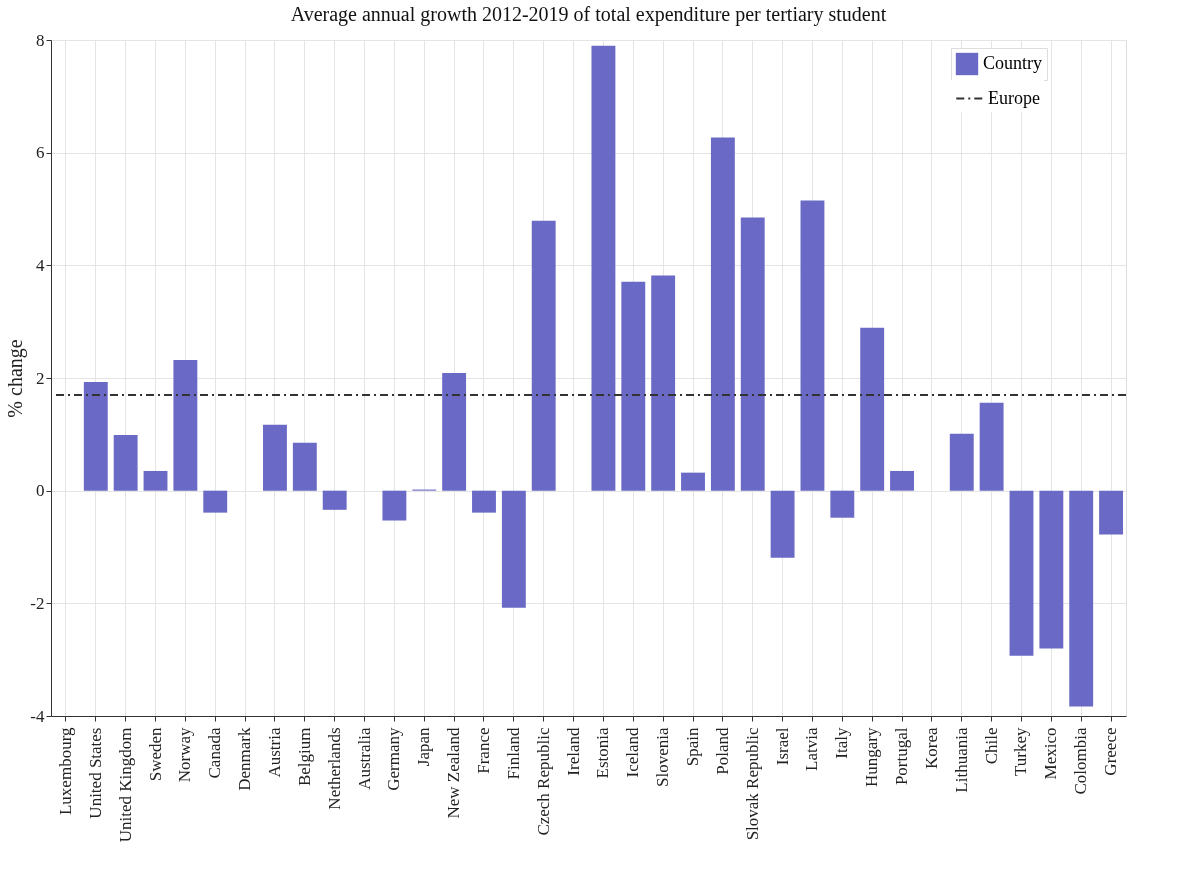 The width and height of the screenshot is (1186, 895). Describe the element at coordinates (394, 759) in the screenshot. I see `x-tick-label: Germany` at that location.